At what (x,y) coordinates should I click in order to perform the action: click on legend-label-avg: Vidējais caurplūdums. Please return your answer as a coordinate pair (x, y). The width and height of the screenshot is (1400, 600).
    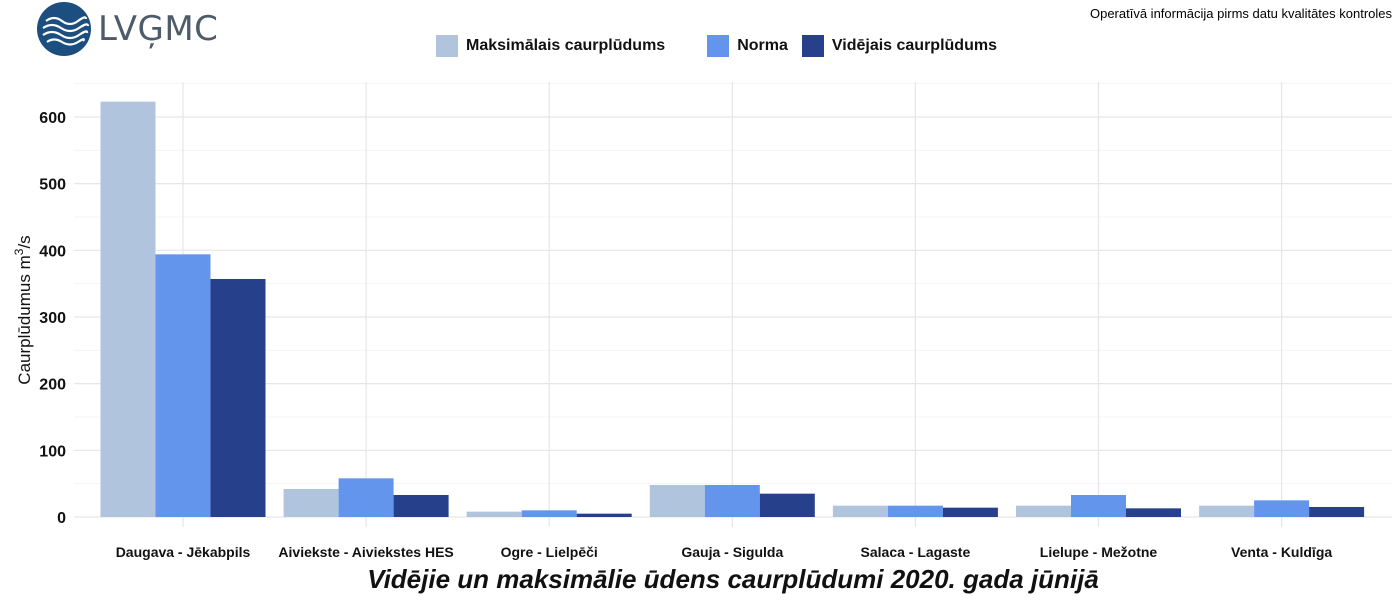
    Looking at the image, I should click on (914, 45).